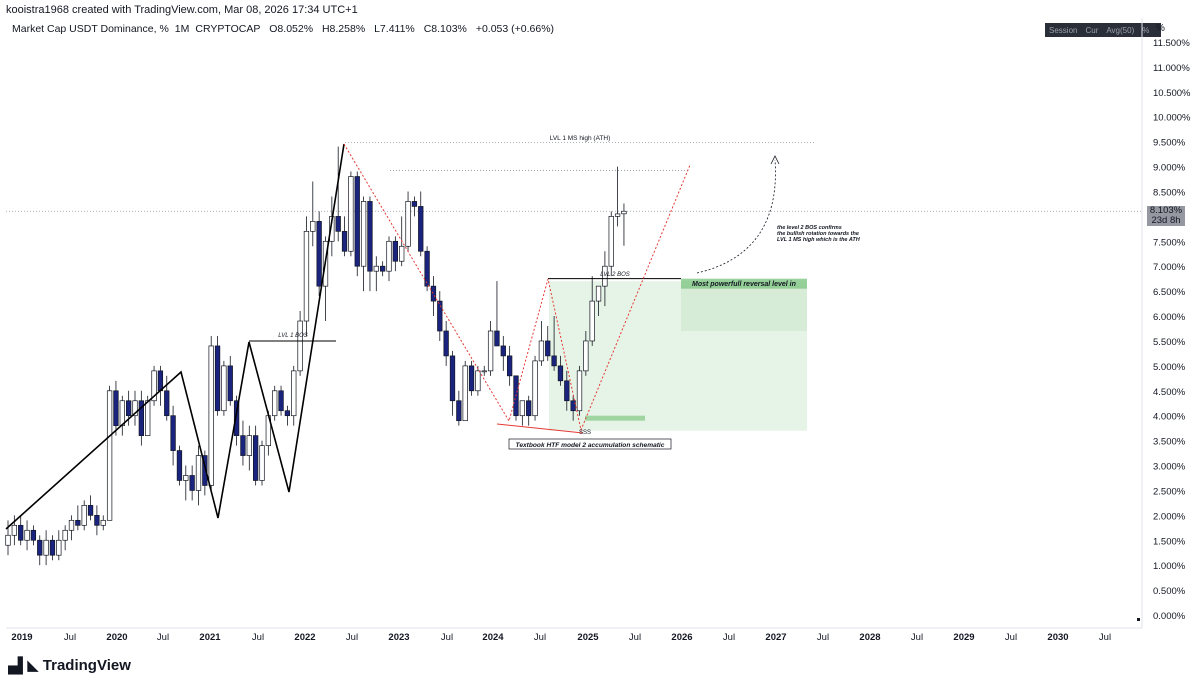  I want to click on symbol-name: Market Cap USDT Dominance, %, so click(90, 29).